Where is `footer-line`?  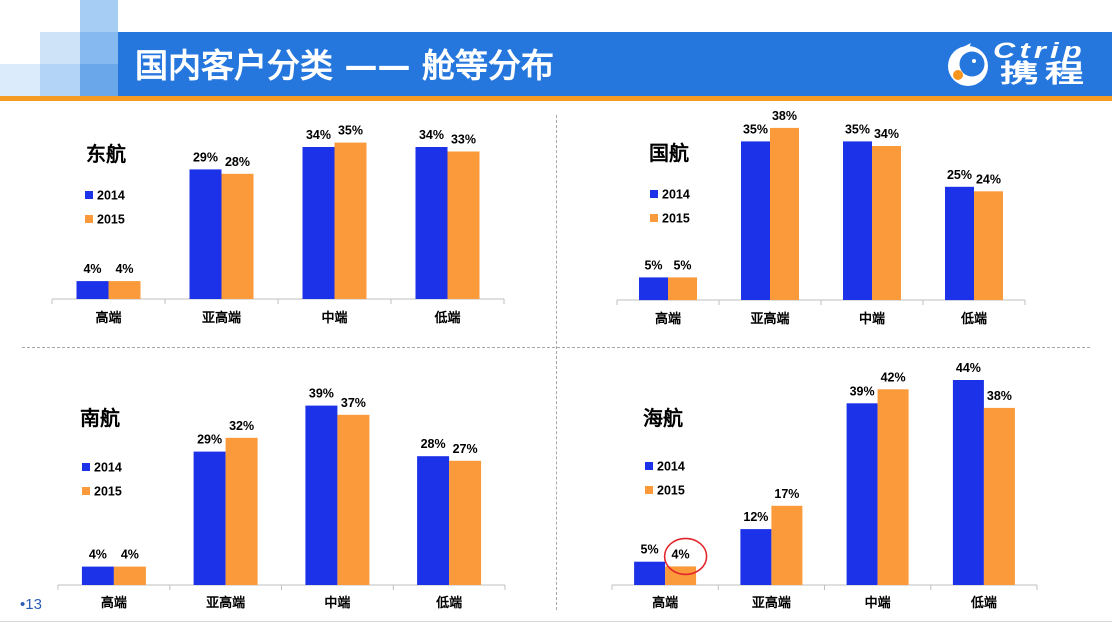 footer-line is located at coordinates (556, 621).